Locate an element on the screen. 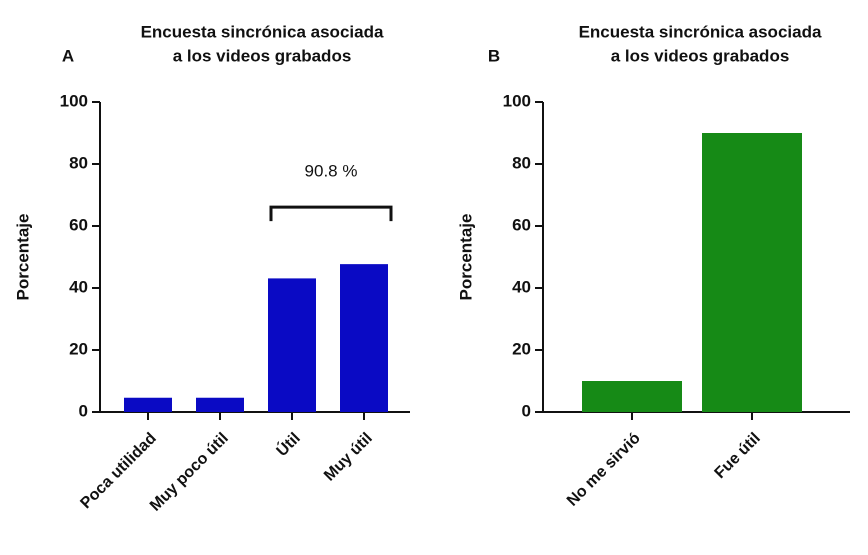  x-tick-label: No me sirvió is located at coordinates (604, 470).